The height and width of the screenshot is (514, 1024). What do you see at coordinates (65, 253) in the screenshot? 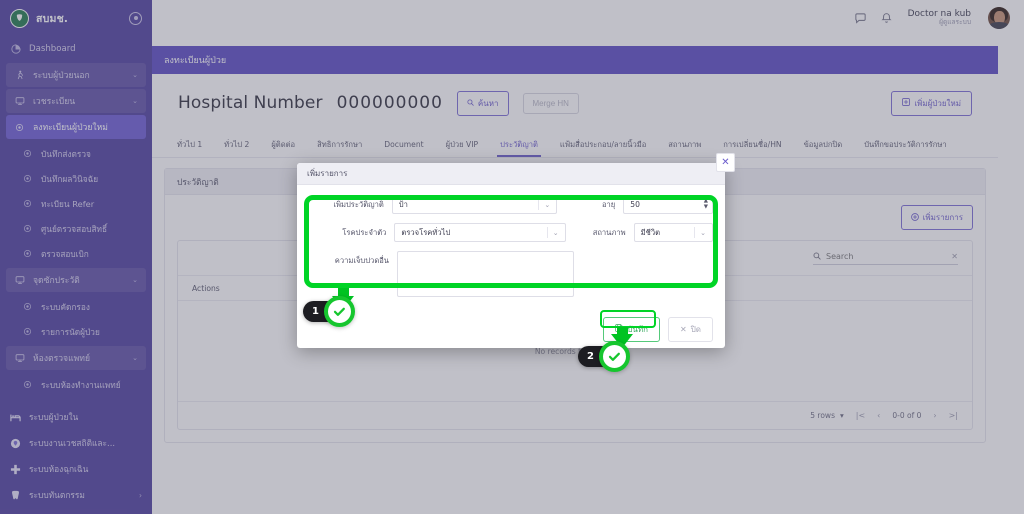
I see `sidebar-item-label: ตรวจสอบเบิก` at bounding box center [65, 253].